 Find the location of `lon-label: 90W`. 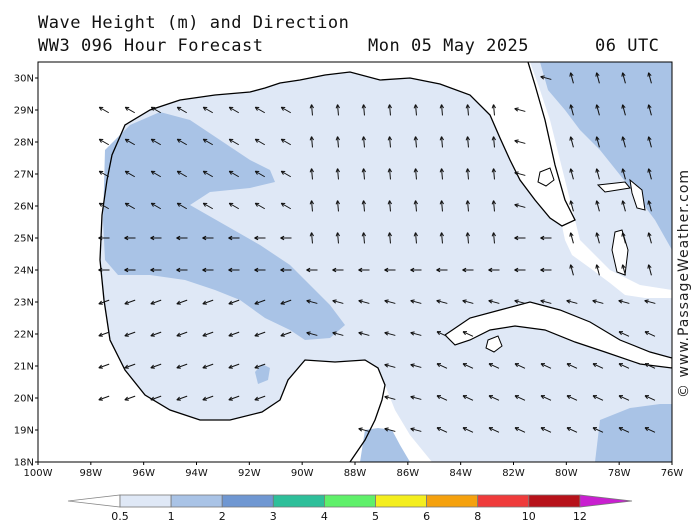

lon-label: 90W is located at coordinates (302, 473).